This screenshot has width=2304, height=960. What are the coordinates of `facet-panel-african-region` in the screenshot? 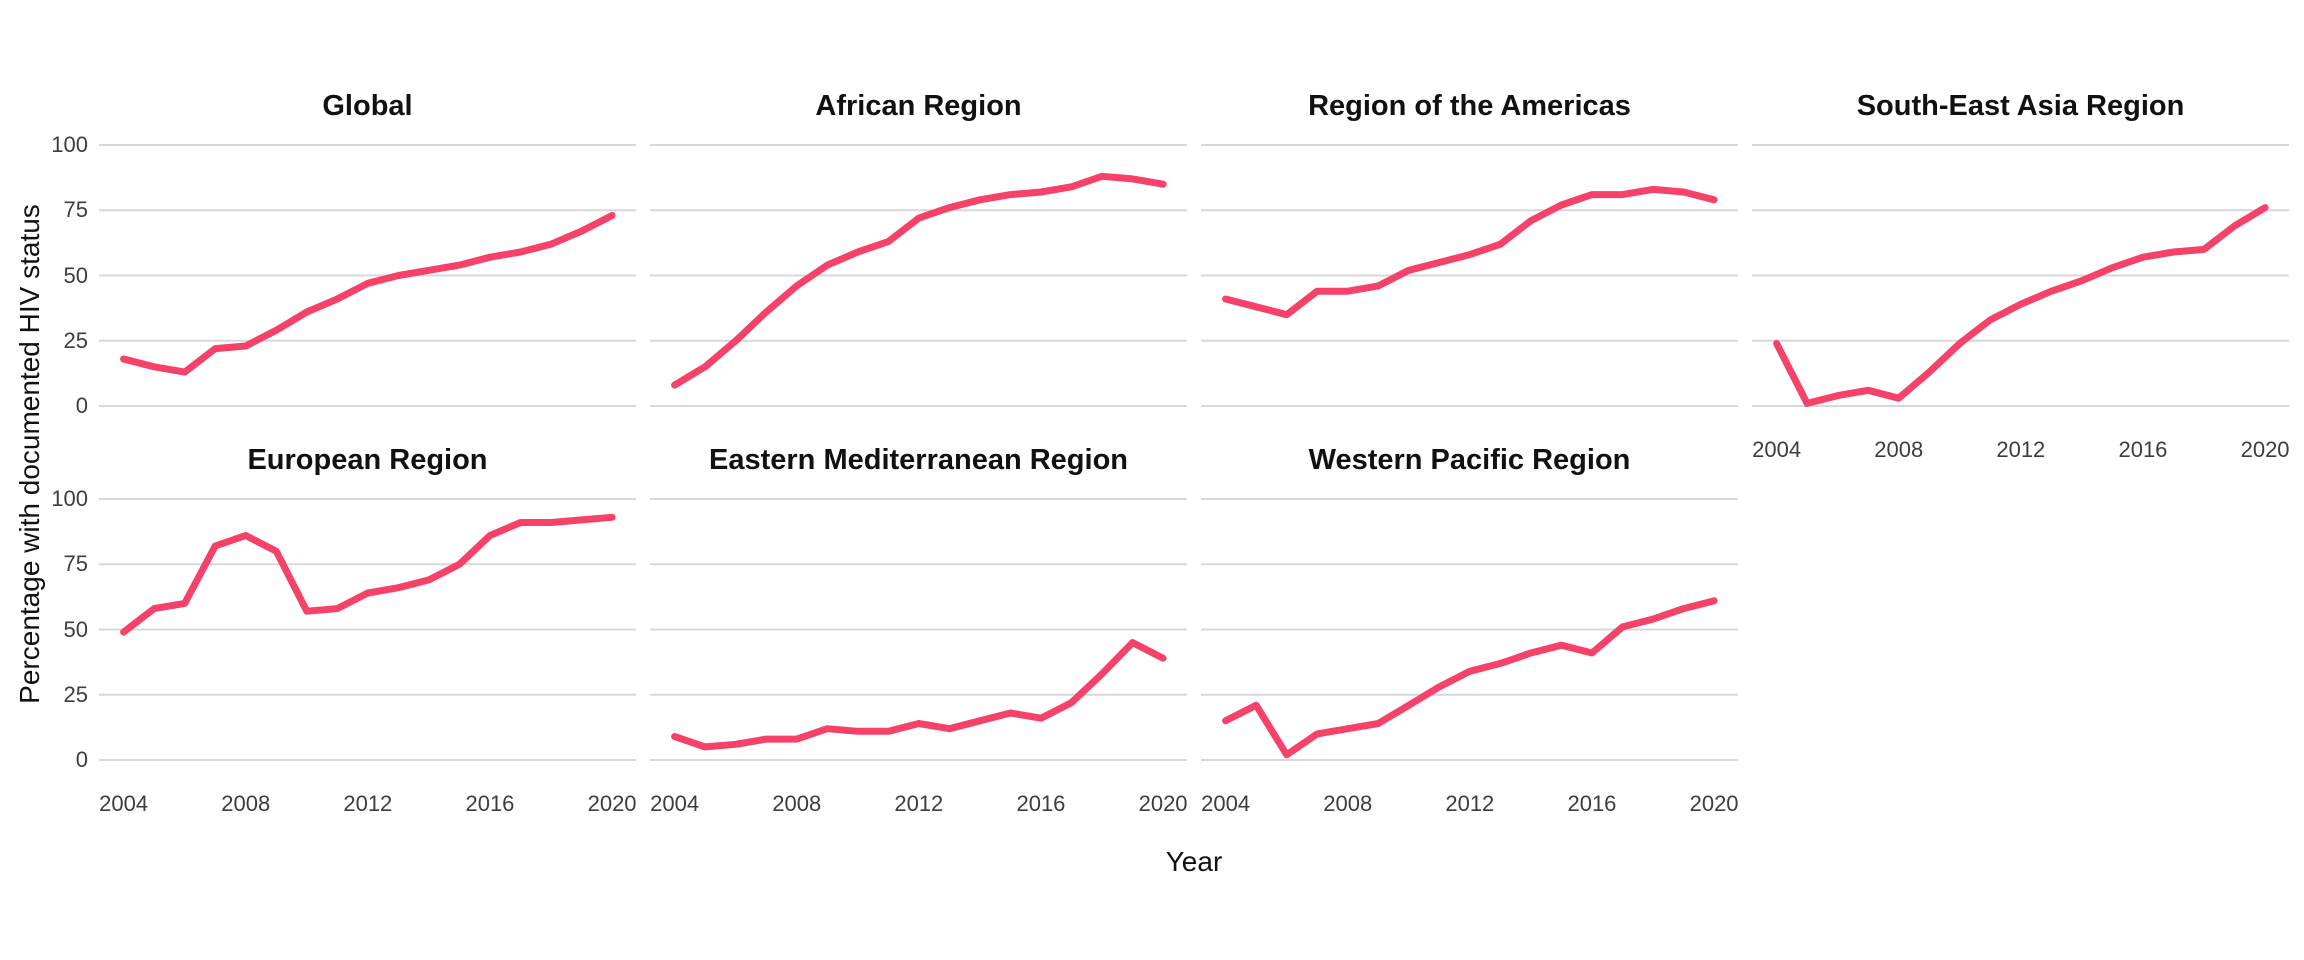 It's located at (918, 275).